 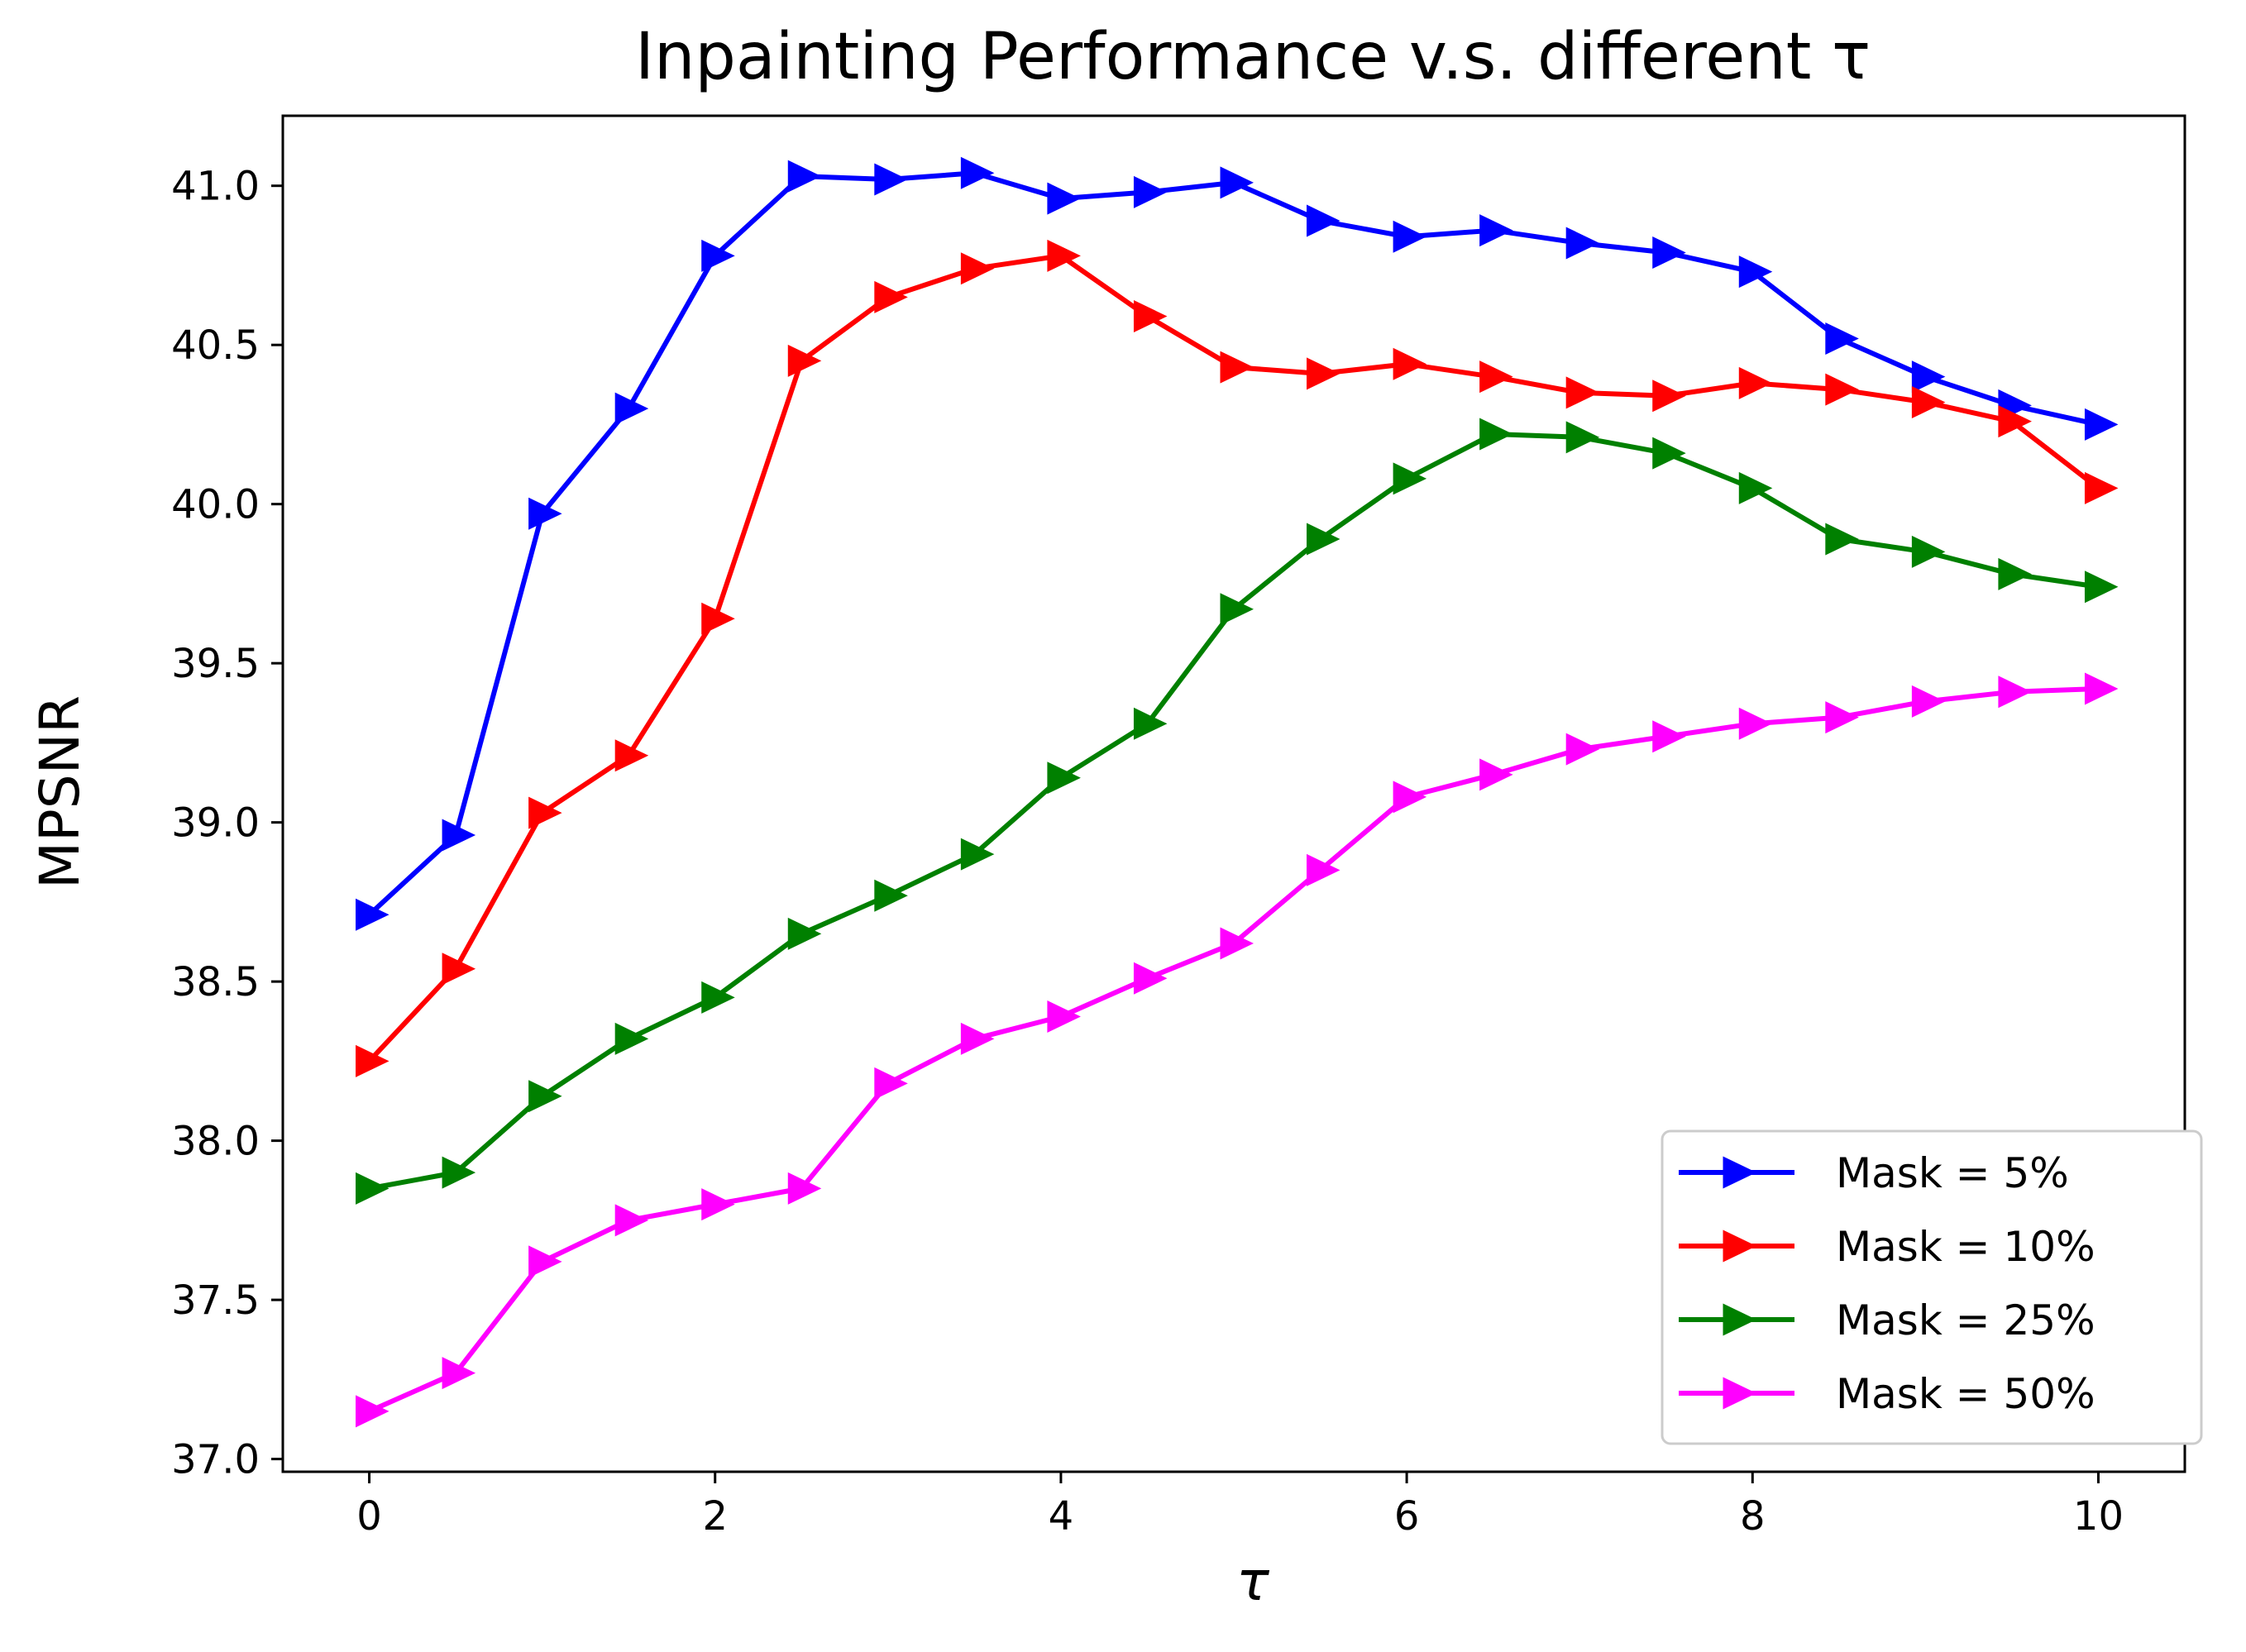 I want to click on chart-title: Inpainting Performance v.s. different τ, so click(x=1253, y=57).